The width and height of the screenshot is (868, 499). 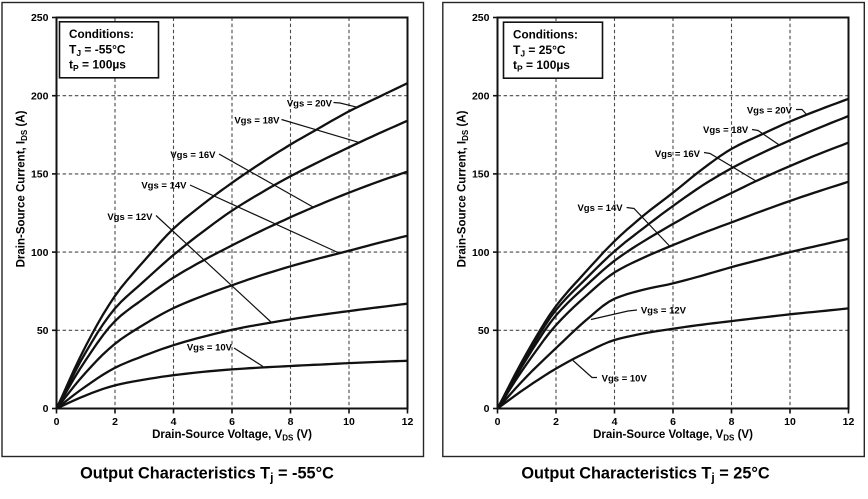 What do you see at coordinates (539, 51) in the screenshot?
I see `svg-text: TJ = 25°C` at bounding box center [539, 51].